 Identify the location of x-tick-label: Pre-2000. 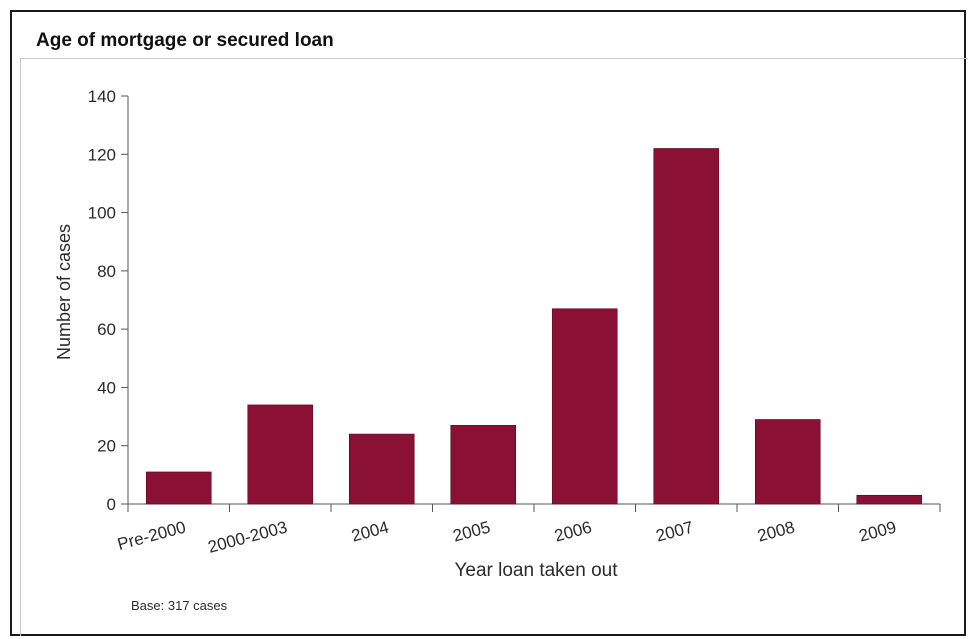
(151, 536).